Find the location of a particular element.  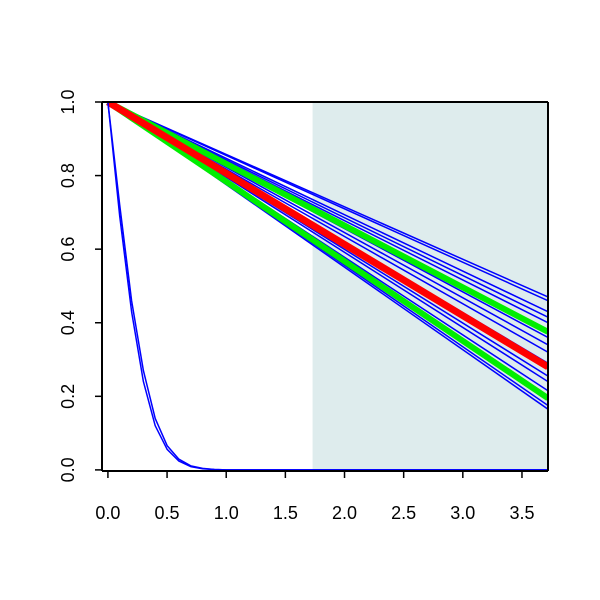

x-tick-label-7: 3.5 is located at coordinates (521, 513).